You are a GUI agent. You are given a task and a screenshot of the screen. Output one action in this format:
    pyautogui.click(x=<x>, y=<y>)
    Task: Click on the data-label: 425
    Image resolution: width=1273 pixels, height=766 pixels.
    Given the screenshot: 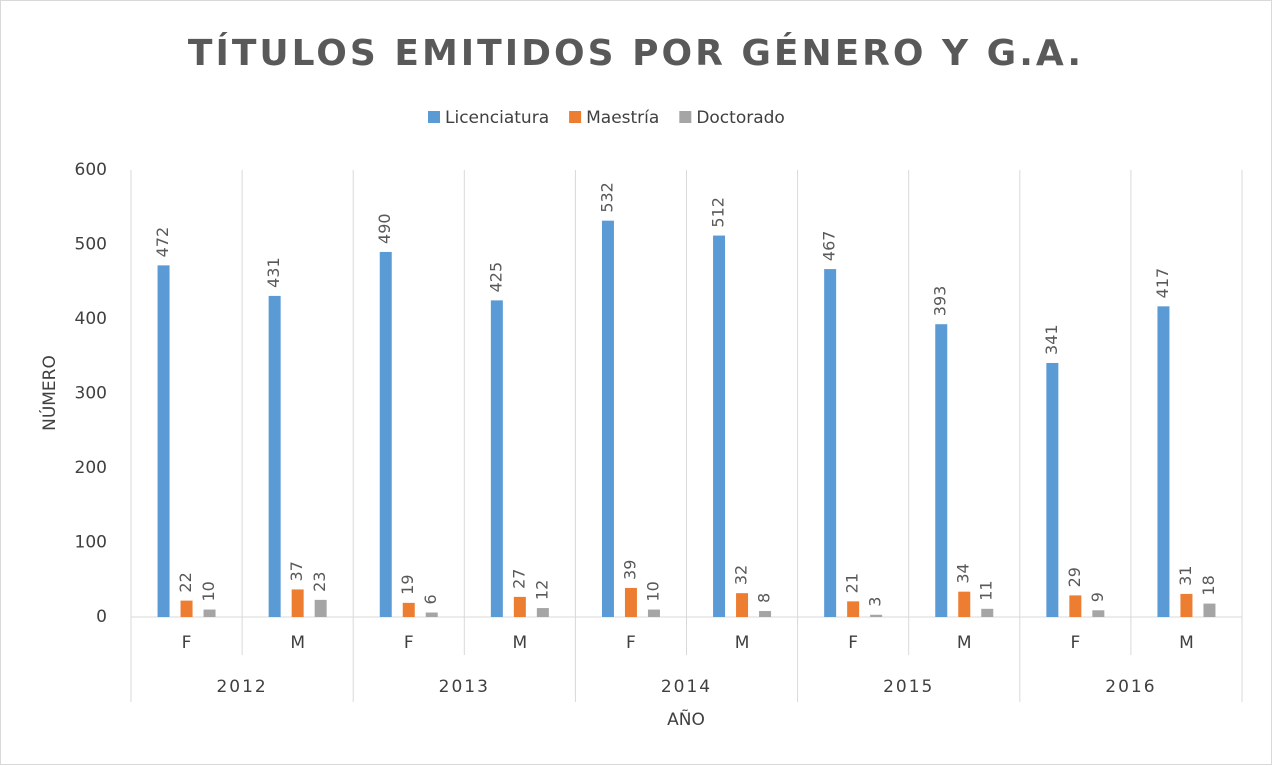 What is the action you would take?
    pyautogui.click(x=495, y=277)
    